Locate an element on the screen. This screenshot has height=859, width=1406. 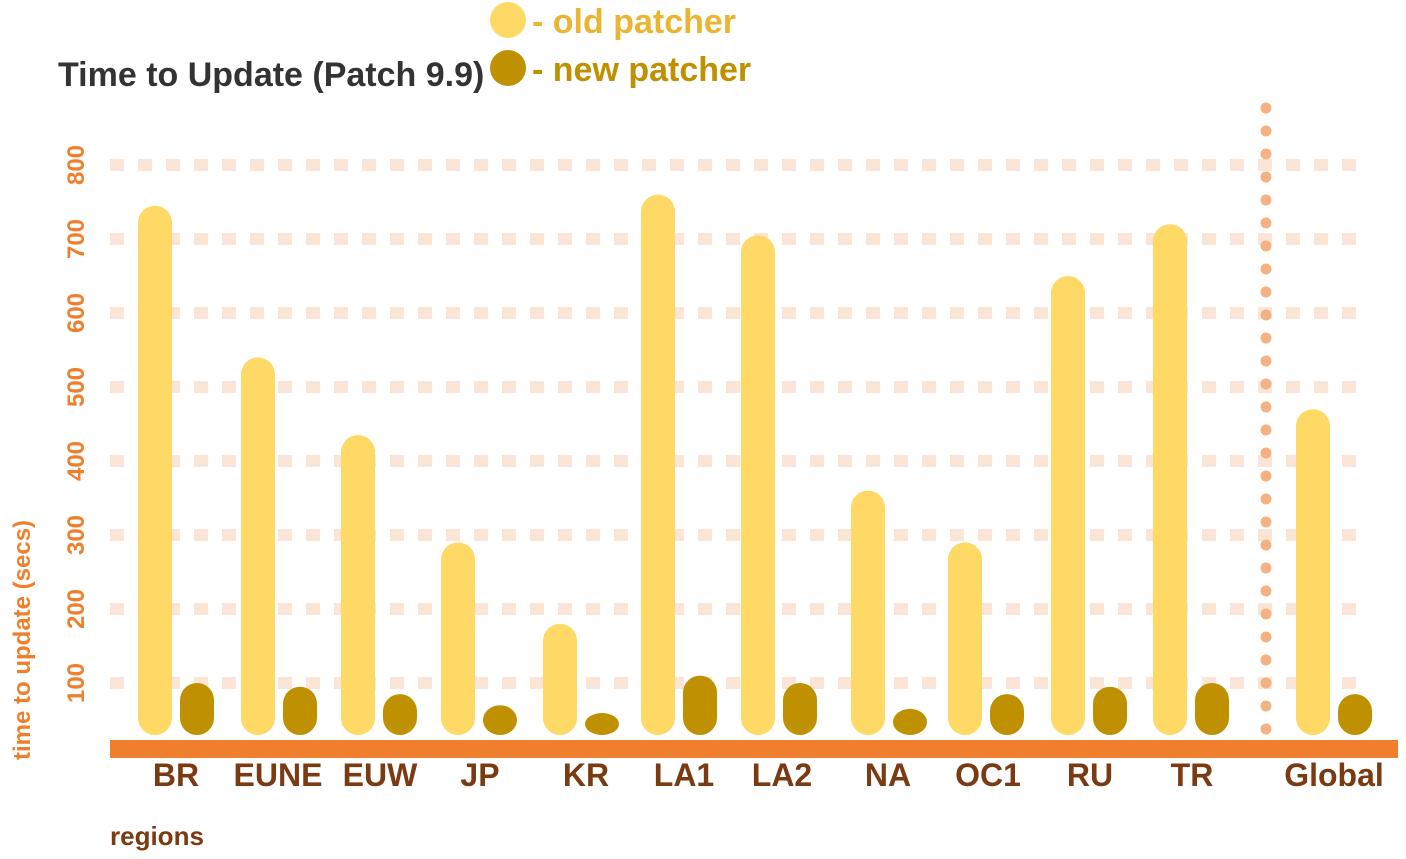
y-tick-label: 600 is located at coordinates (76, 313).